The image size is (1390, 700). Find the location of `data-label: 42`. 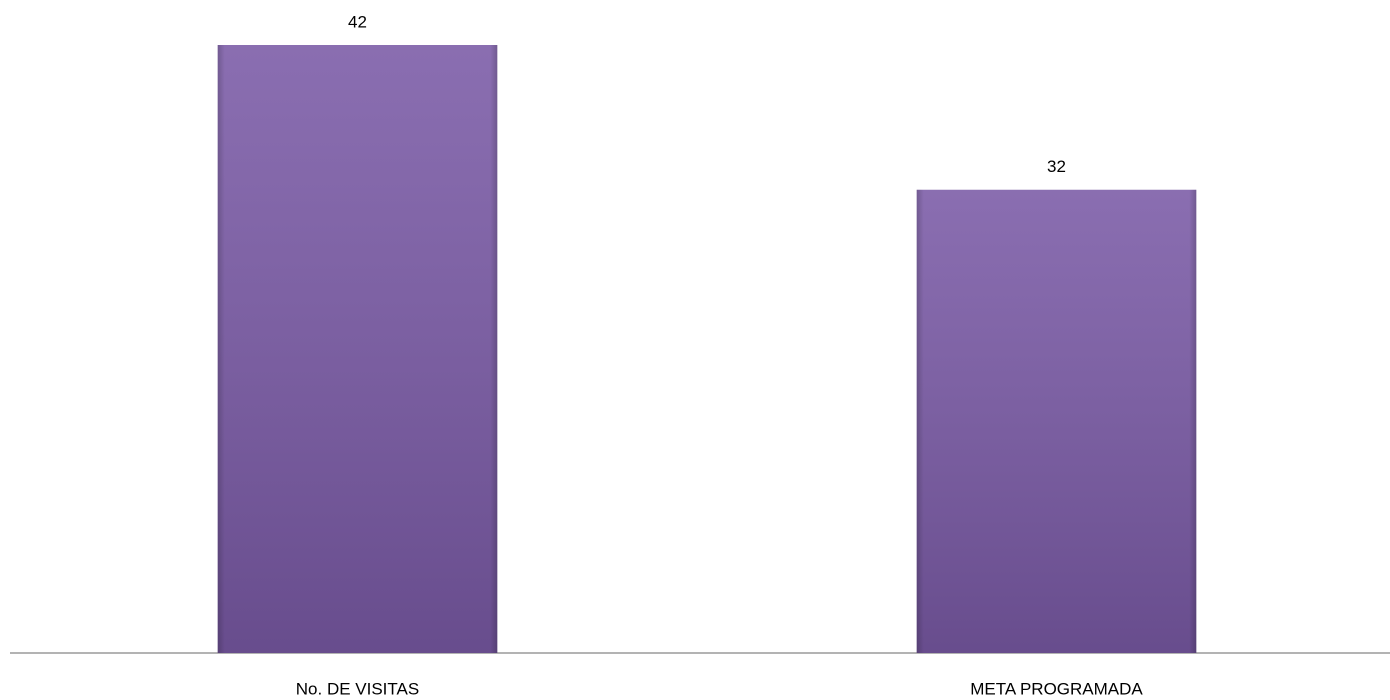

data-label: 42 is located at coordinates (357, 21).